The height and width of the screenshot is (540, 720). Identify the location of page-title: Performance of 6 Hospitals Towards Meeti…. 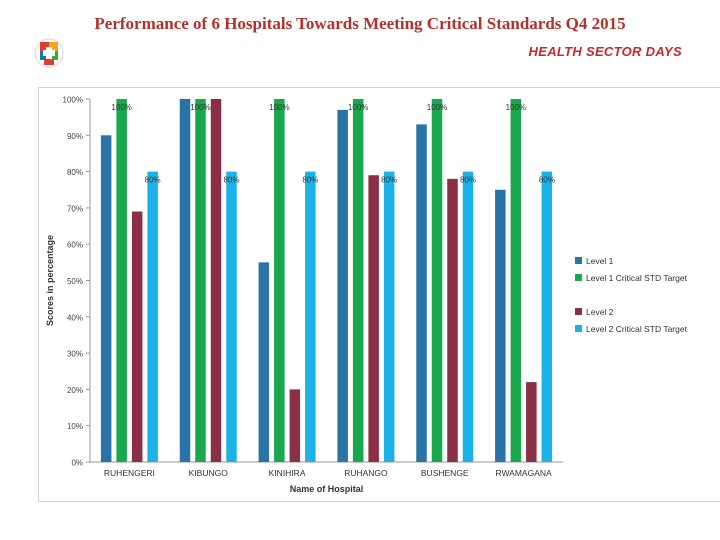
(360, 23).